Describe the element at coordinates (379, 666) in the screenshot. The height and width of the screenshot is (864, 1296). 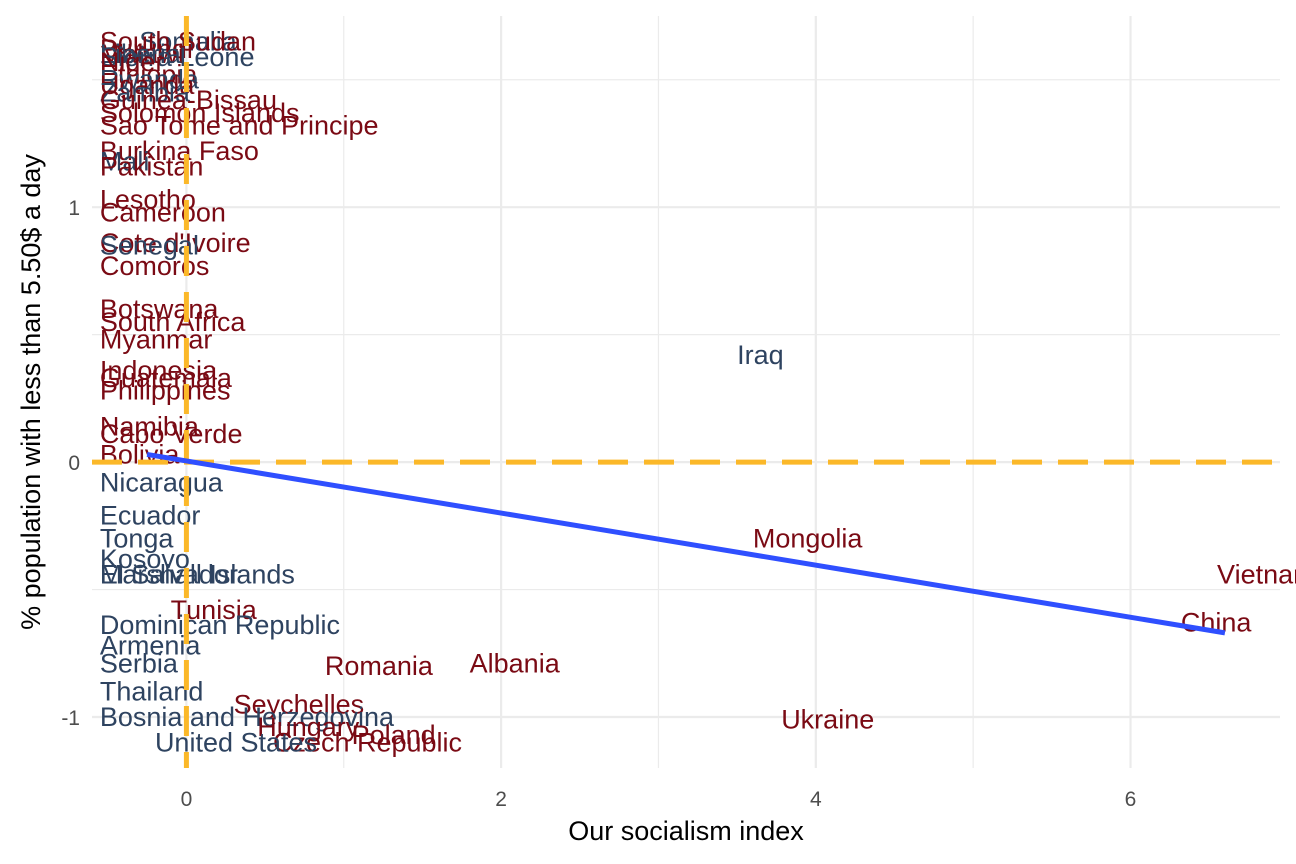
I see `point-label: Romania` at that location.